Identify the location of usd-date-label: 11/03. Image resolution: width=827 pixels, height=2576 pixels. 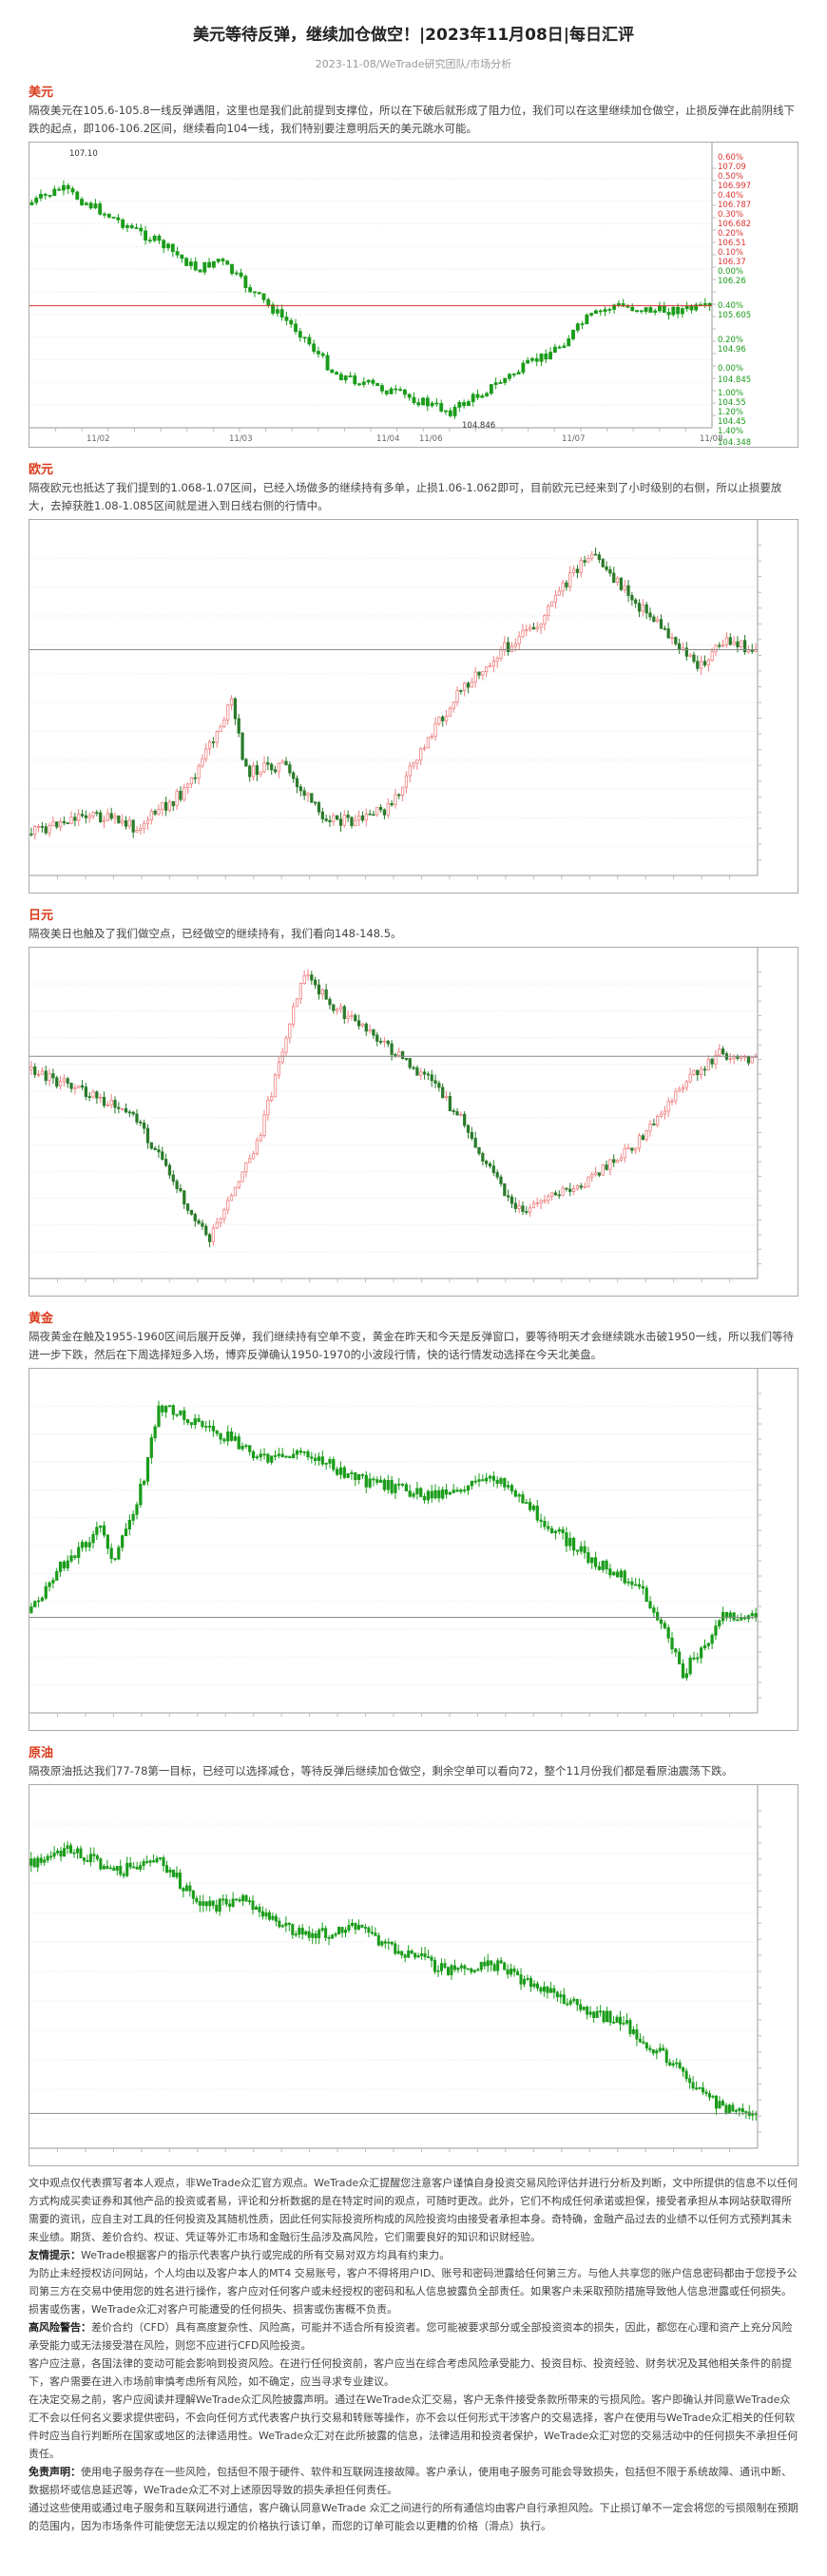
(241, 439).